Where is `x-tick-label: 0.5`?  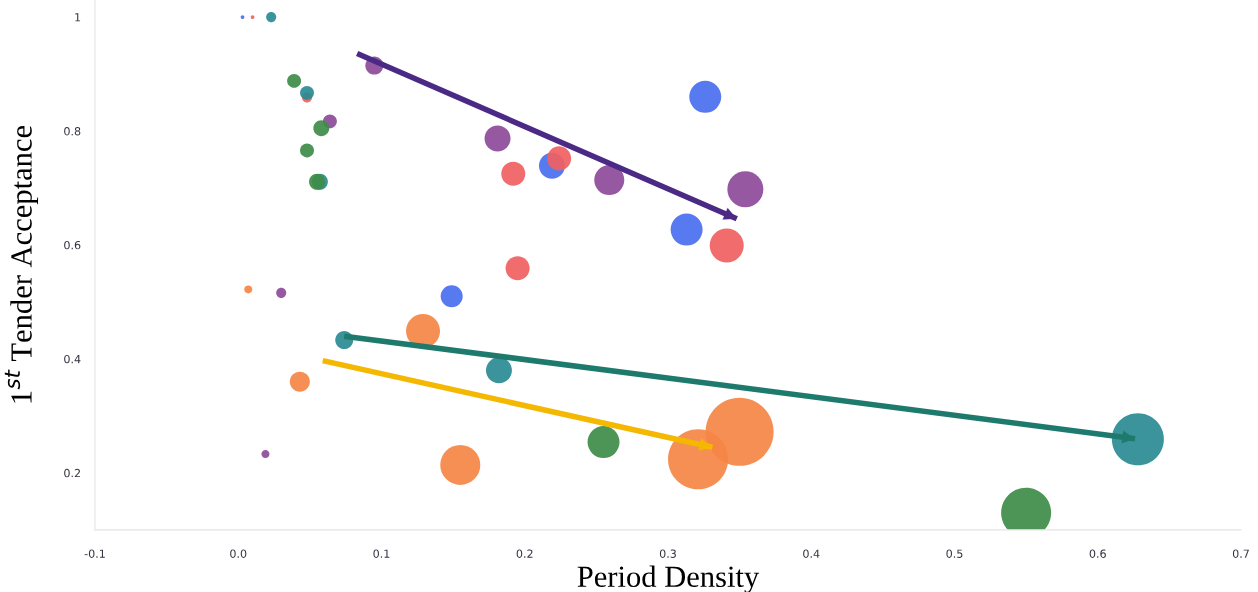 x-tick-label: 0.5 is located at coordinates (954, 553).